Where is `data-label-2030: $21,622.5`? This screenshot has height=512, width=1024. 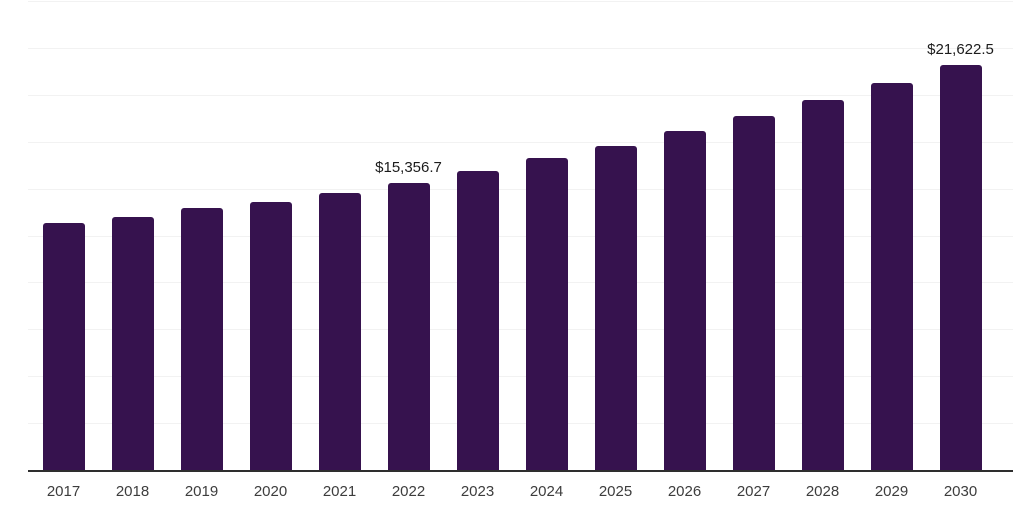 data-label-2030: $21,622.5 is located at coordinates (960, 50).